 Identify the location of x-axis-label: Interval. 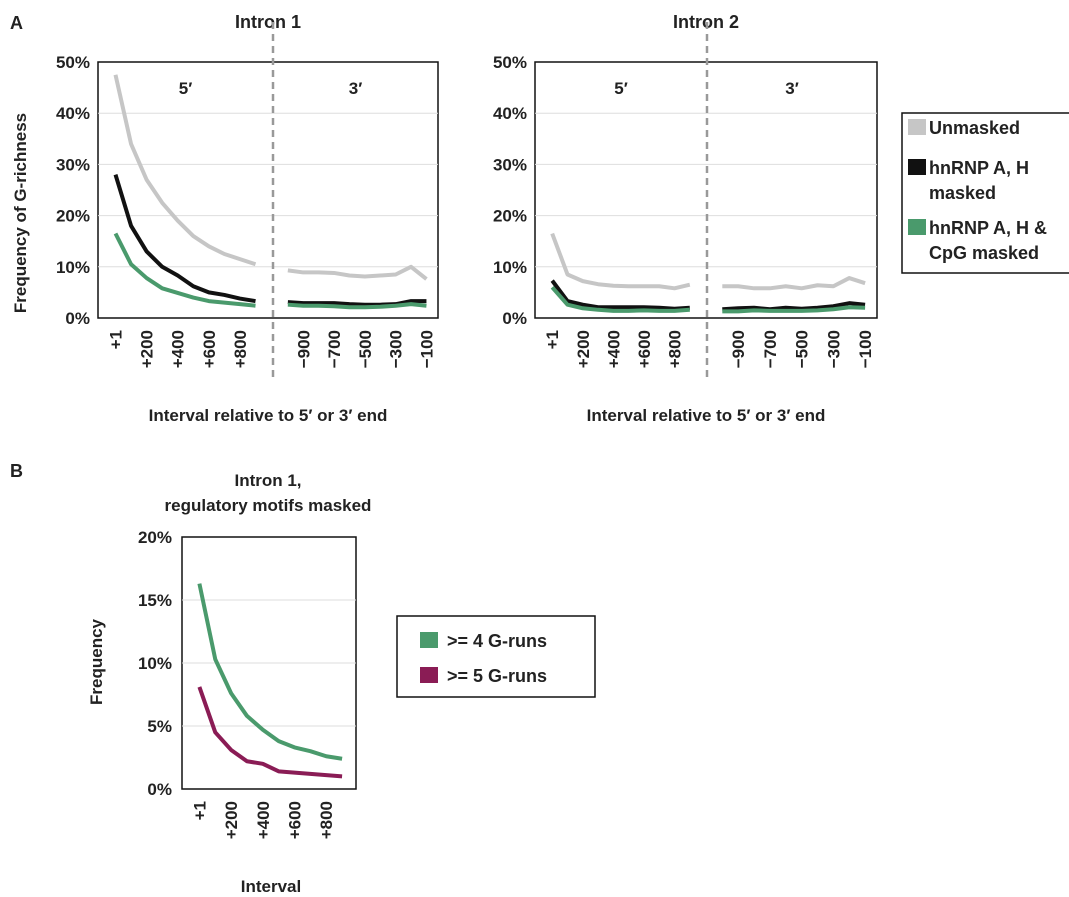
(271, 886).